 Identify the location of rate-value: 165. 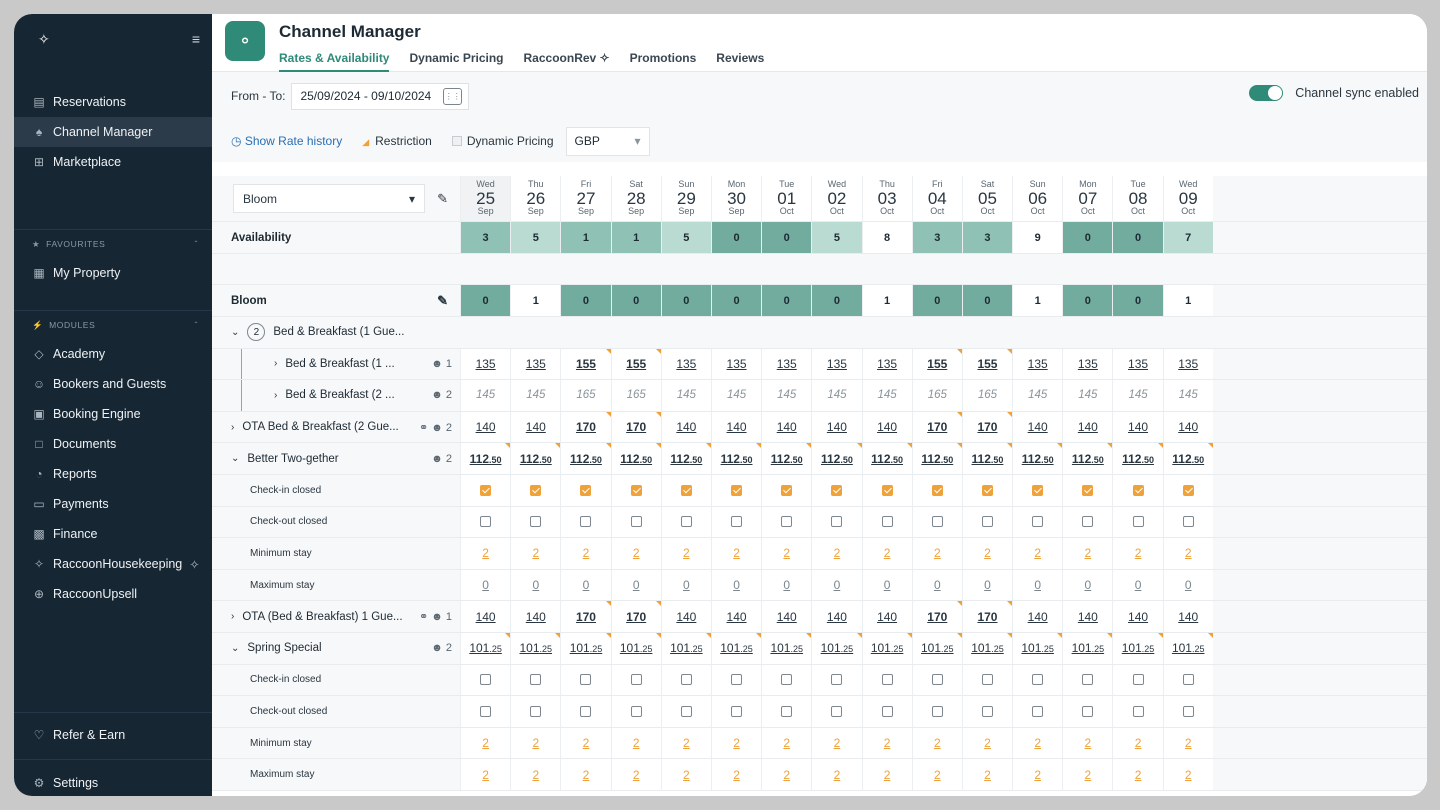
(636, 395).